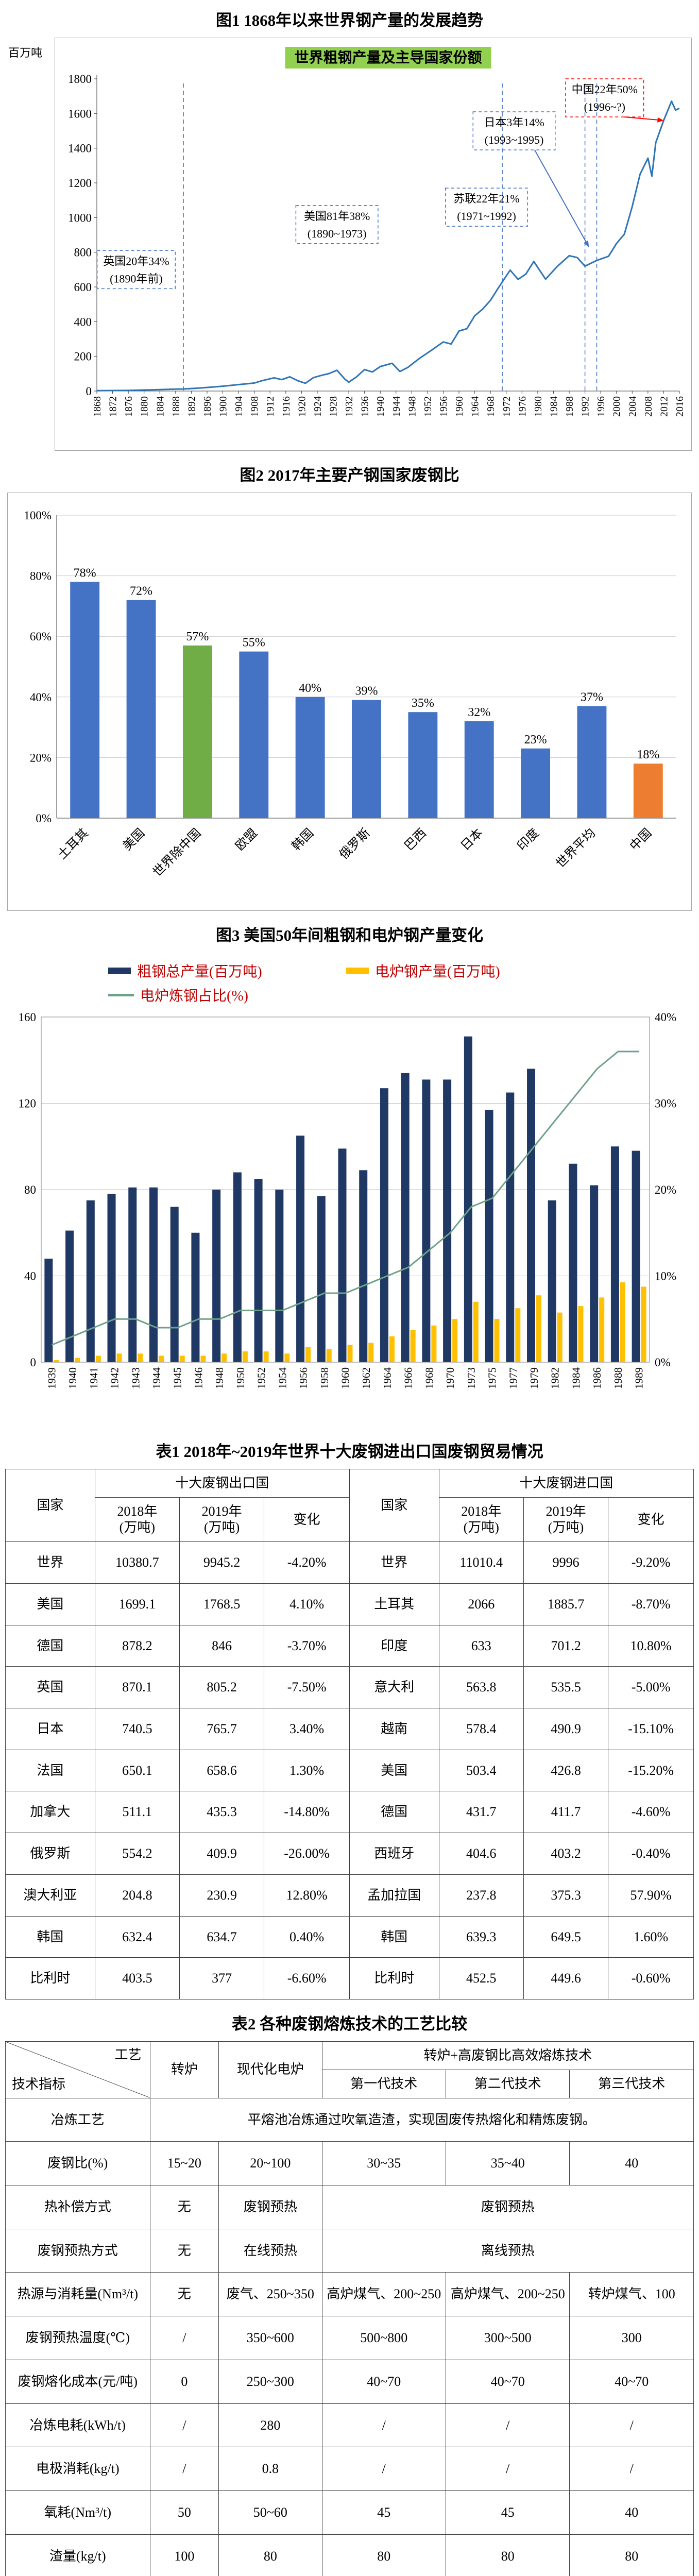 The height and width of the screenshot is (2576, 699). Describe the element at coordinates (566, 1520) in the screenshot. I see `table1-header-2019-import: 2019年 (万吨)` at that location.